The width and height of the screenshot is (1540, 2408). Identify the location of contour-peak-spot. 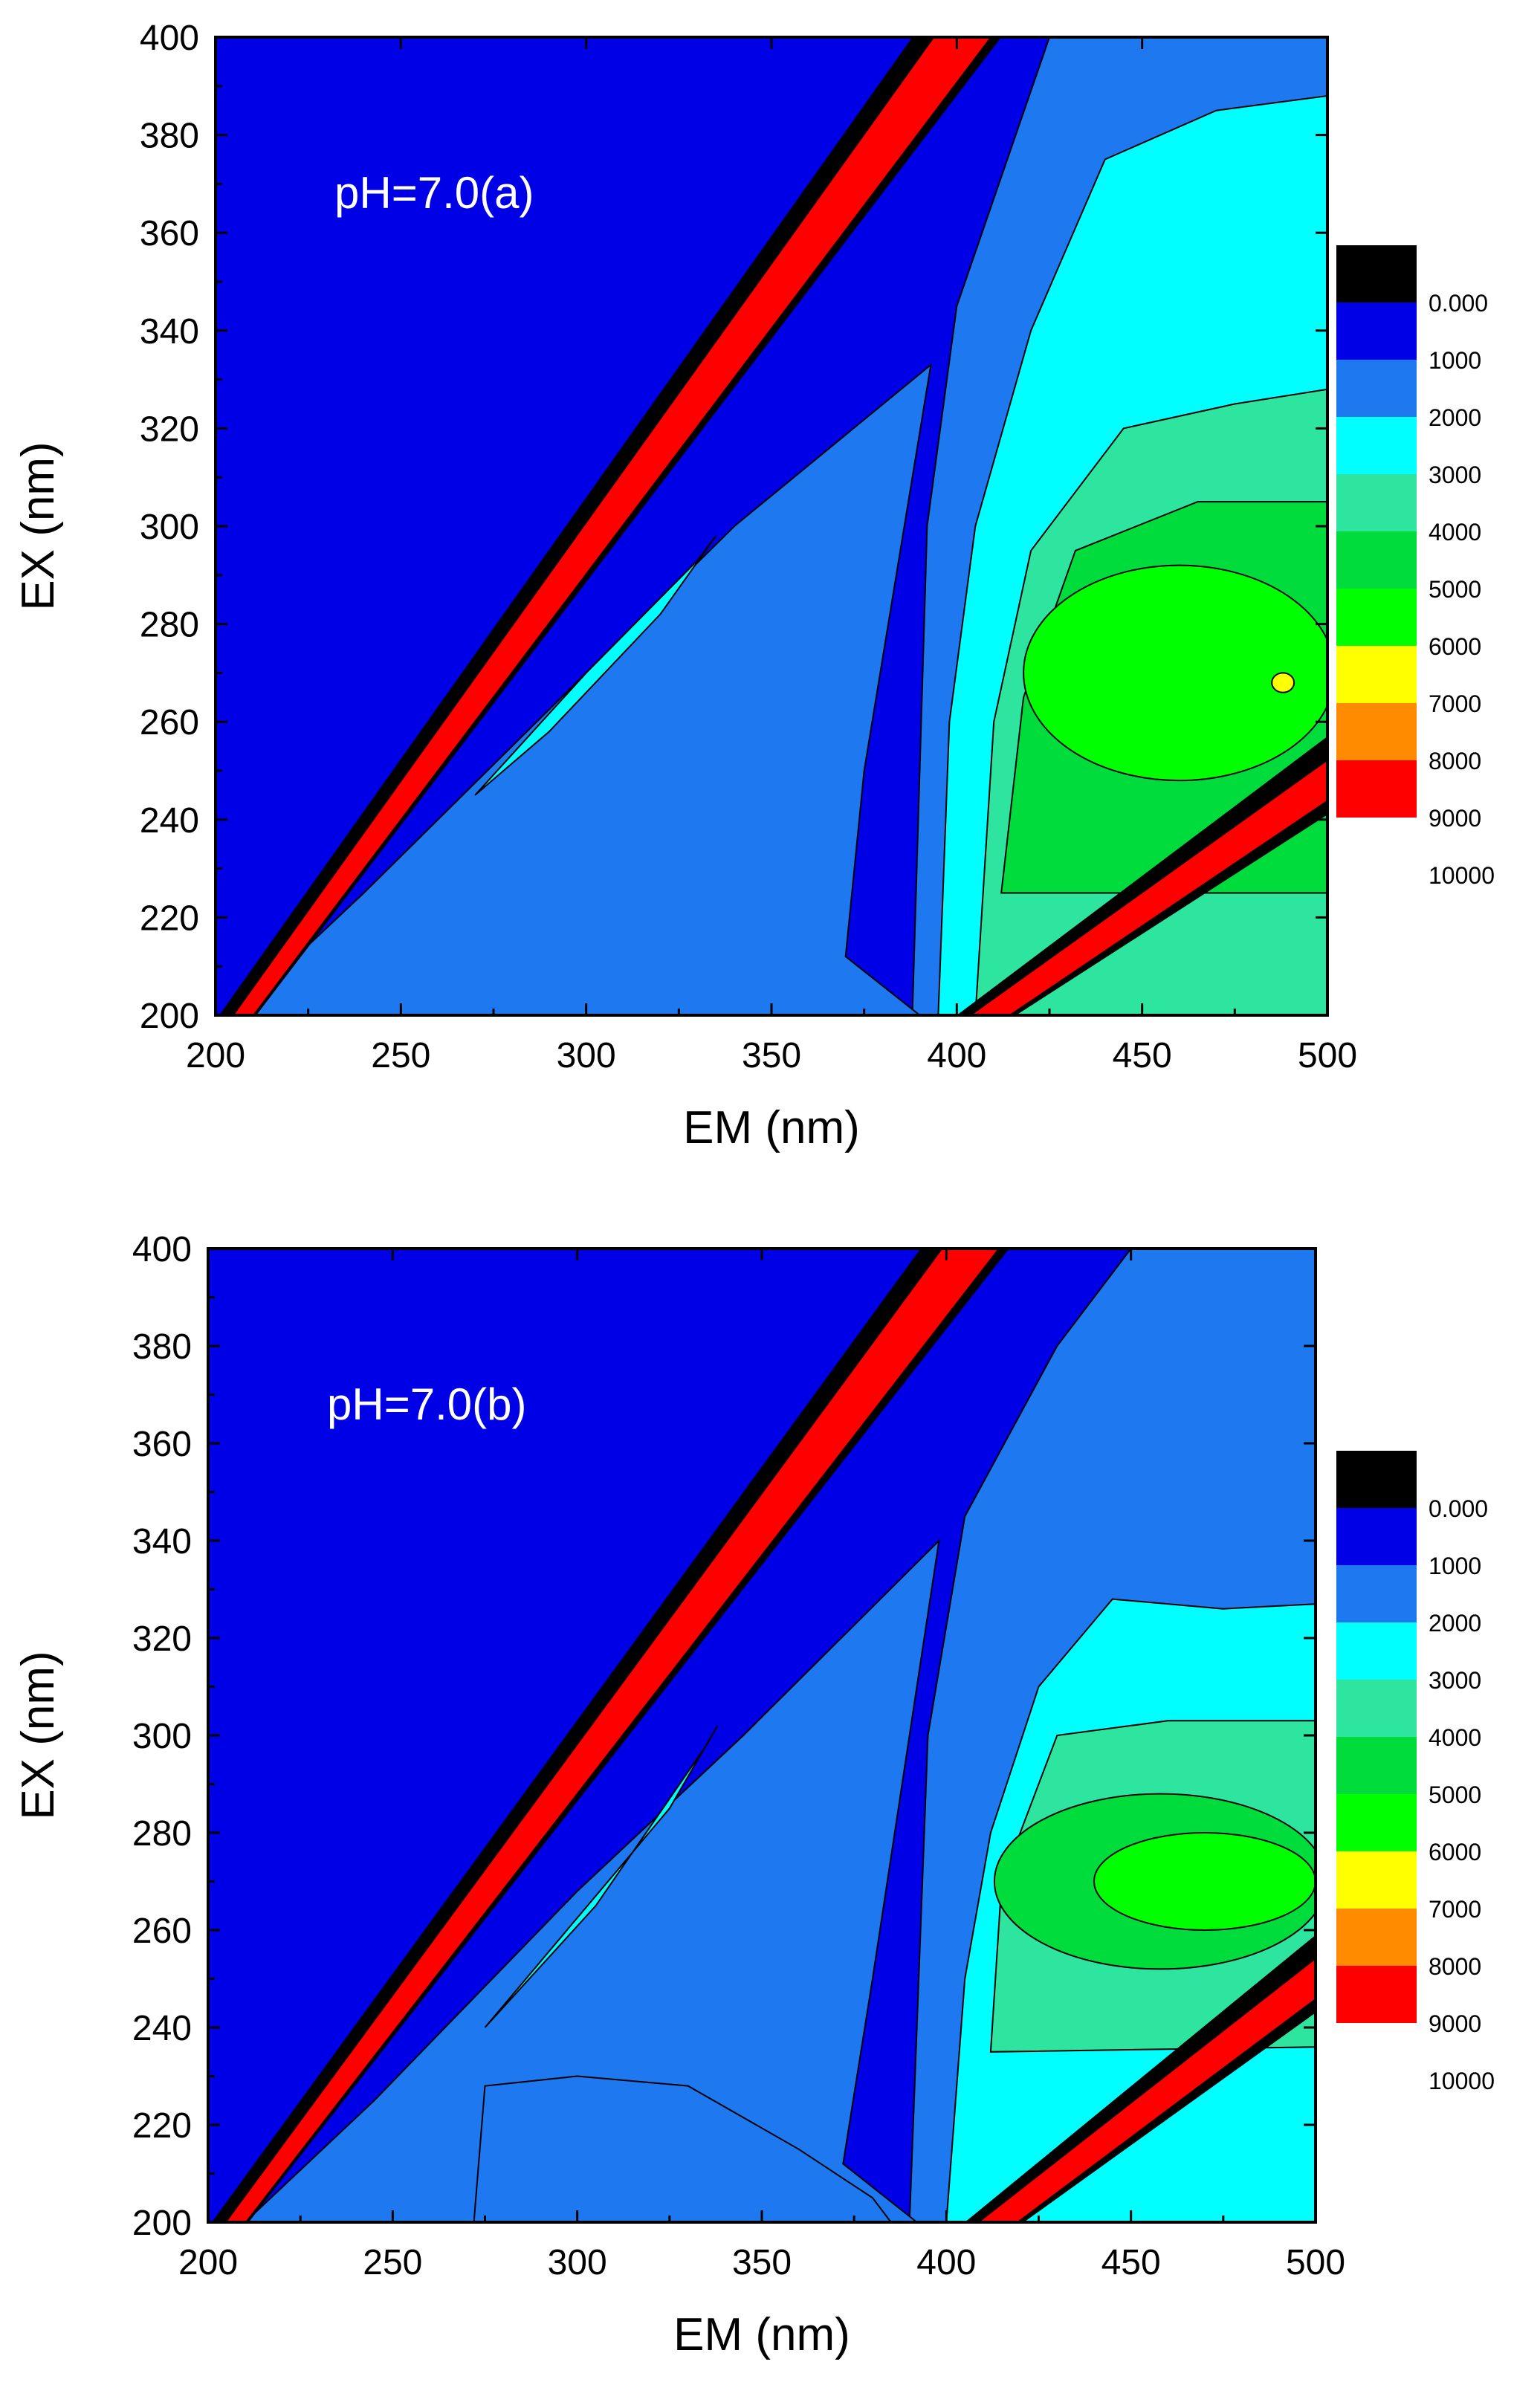
(1283, 683).